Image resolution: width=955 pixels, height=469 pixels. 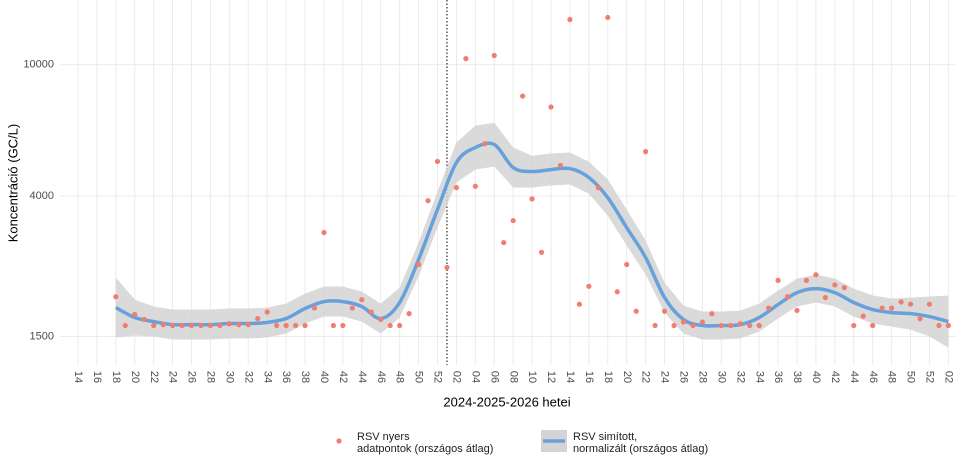 What do you see at coordinates (362, 377) in the screenshot?
I see `x-tick-label: 44` at bounding box center [362, 377].